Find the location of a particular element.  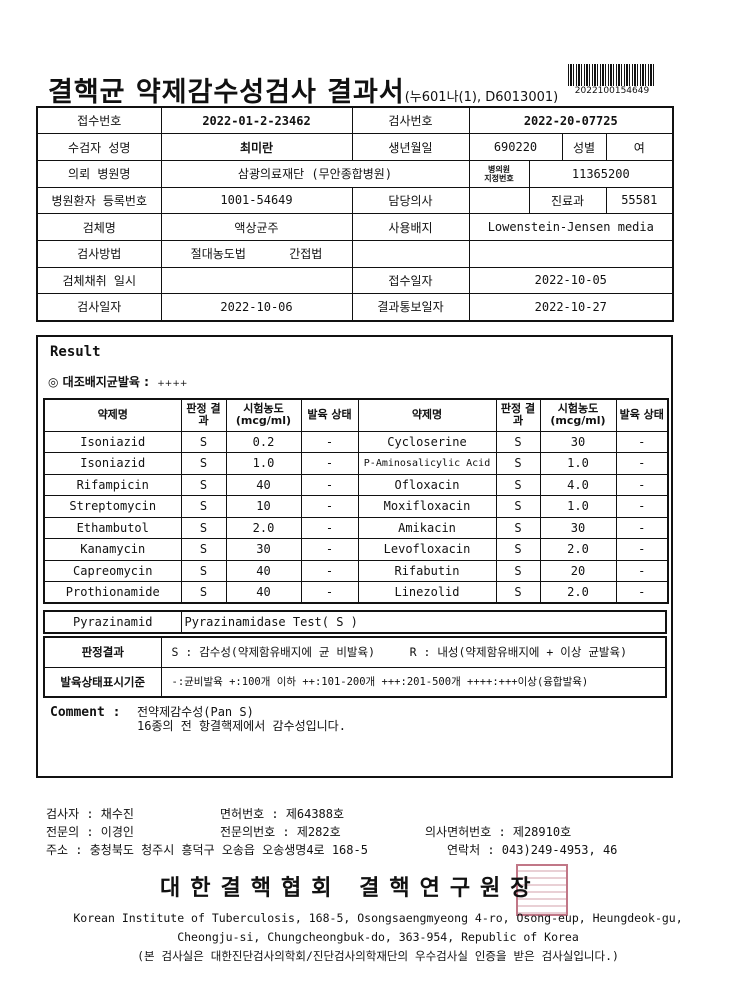

sex: 여 is located at coordinates (639, 147).